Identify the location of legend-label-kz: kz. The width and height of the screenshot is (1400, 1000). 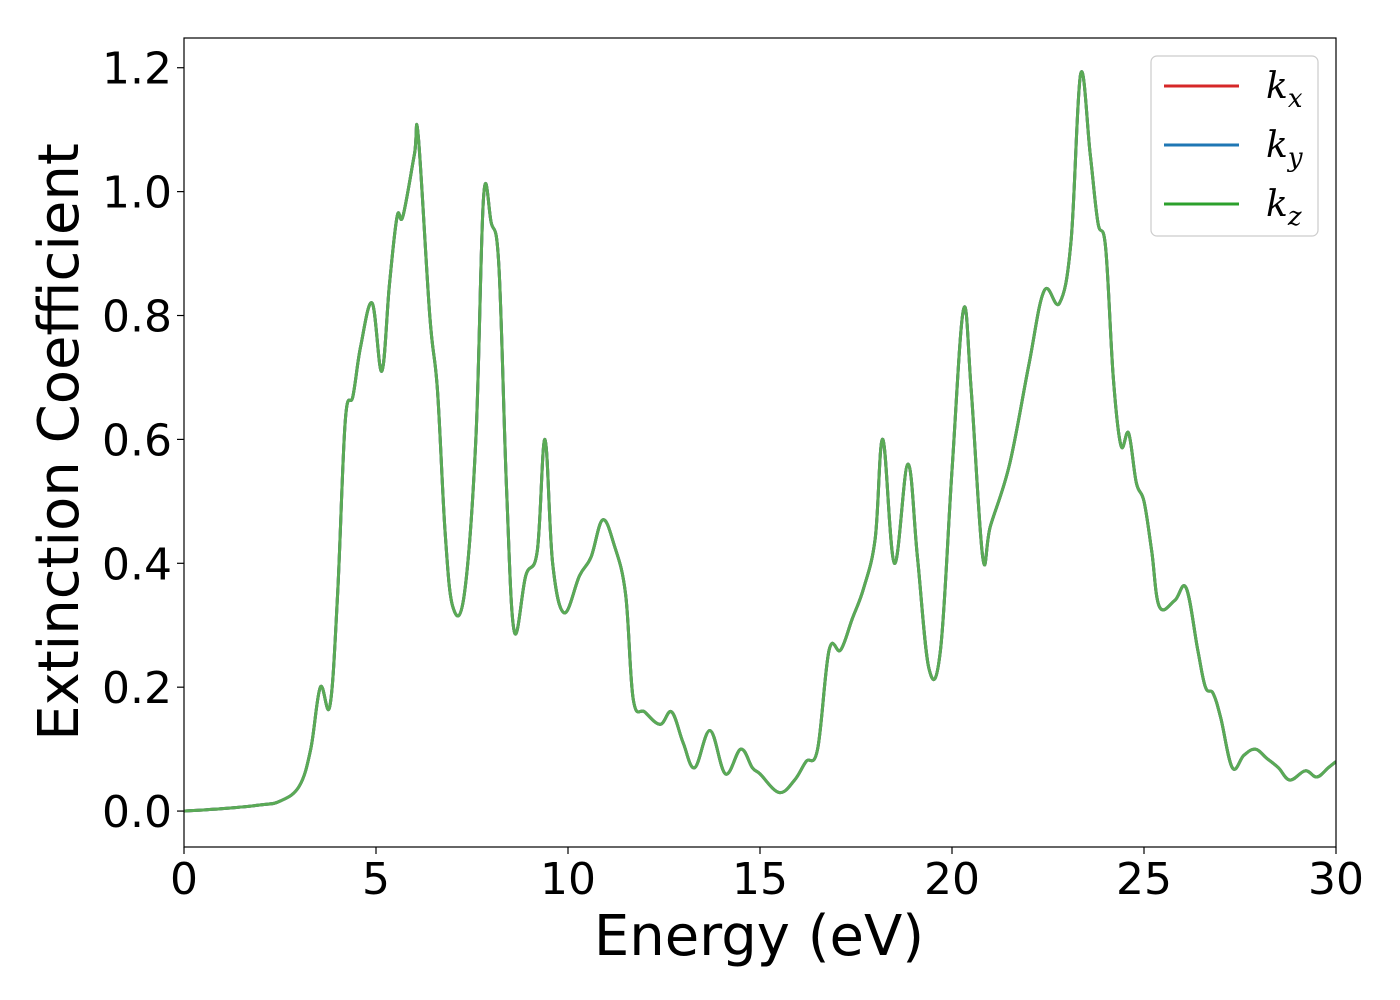
(1284, 208).